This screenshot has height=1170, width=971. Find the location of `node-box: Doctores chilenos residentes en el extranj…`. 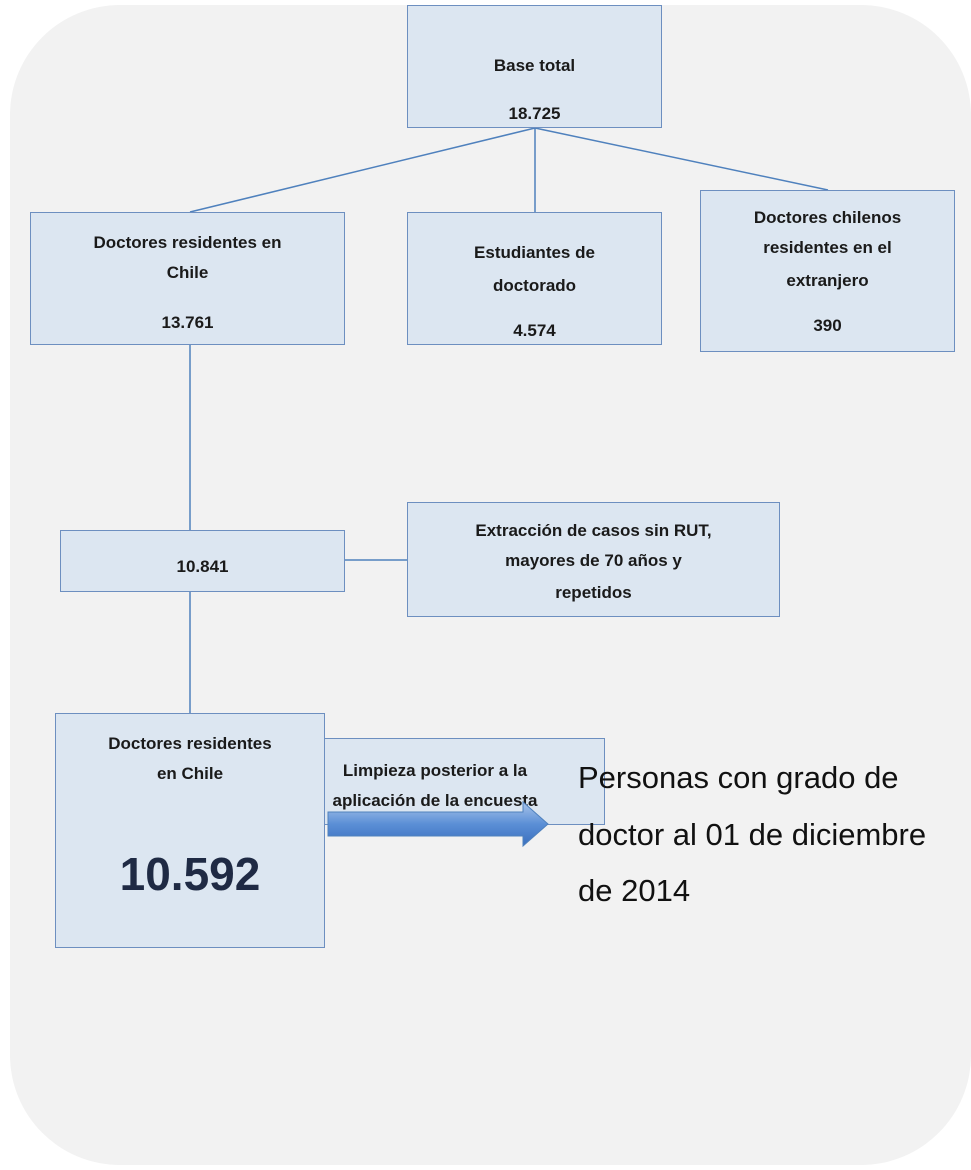

node-box: Doctores chilenos residentes en el extranj… is located at coordinates (827, 271).